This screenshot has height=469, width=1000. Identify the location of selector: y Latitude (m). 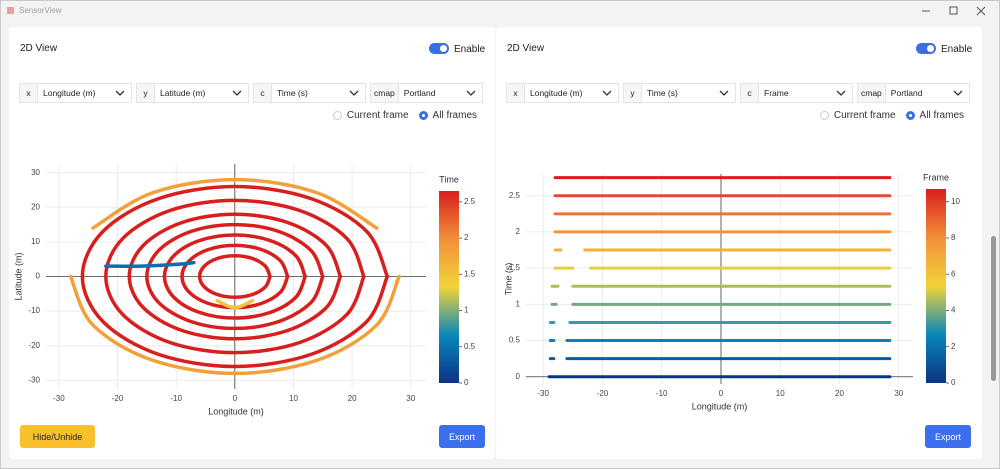
(192, 93).